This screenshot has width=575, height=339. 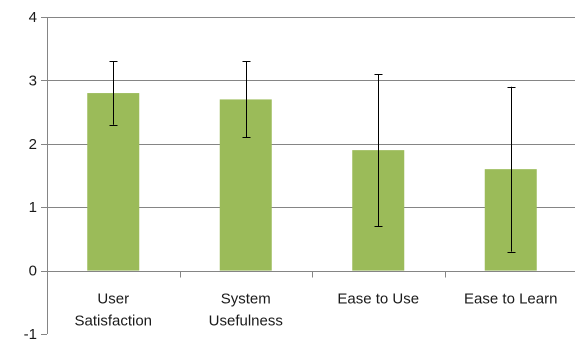 I want to click on category-label: Ease to Learn, so click(x=510, y=299).